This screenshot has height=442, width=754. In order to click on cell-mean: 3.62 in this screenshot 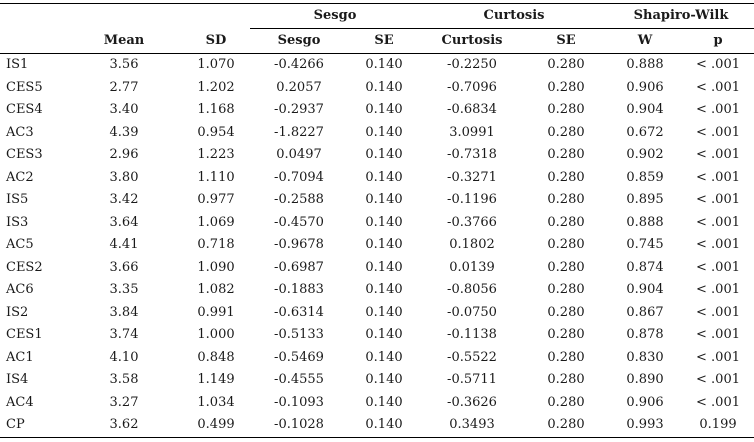, I will do `click(124, 426)`.